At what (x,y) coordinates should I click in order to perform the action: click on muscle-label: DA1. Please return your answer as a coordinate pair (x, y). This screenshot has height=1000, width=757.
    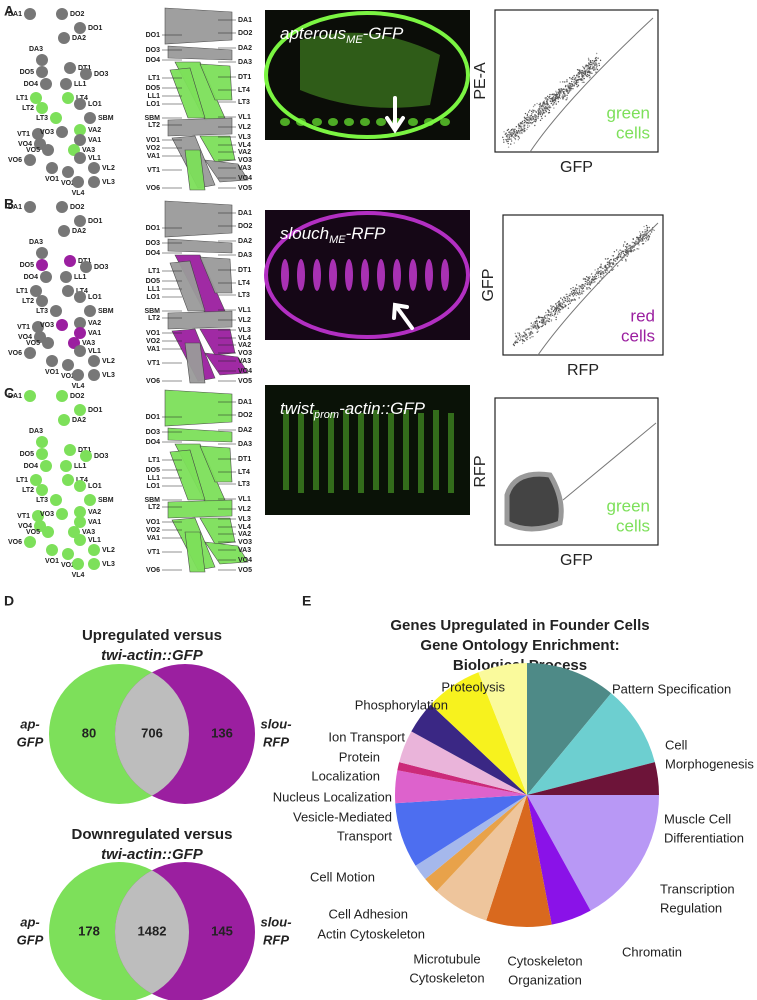
    Looking at the image, I should click on (15, 396).